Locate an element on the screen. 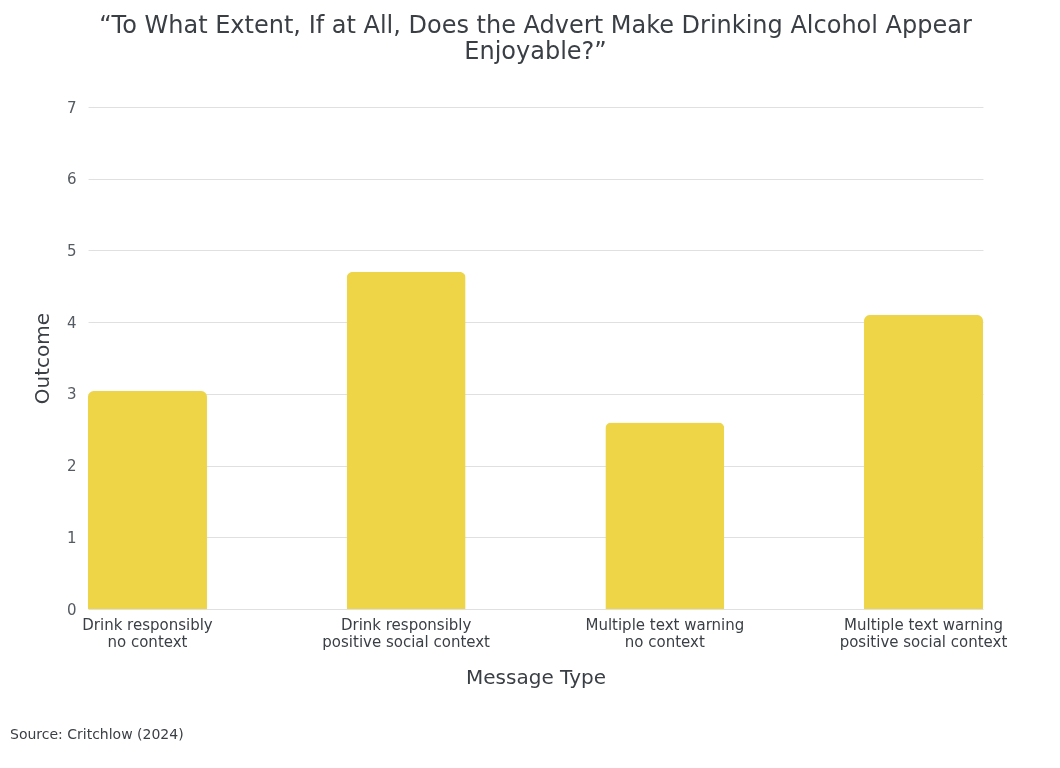 Image resolution: width=1060 pixels, height=768 pixels. y-tick-label: 3 is located at coordinates (71, 394).